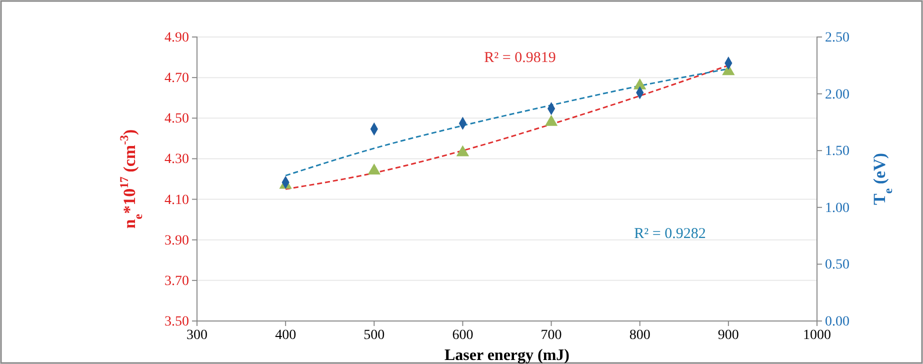  What do you see at coordinates (176, 78) in the screenshot?
I see `y-tick-label: 4.70` at bounding box center [176, 78].